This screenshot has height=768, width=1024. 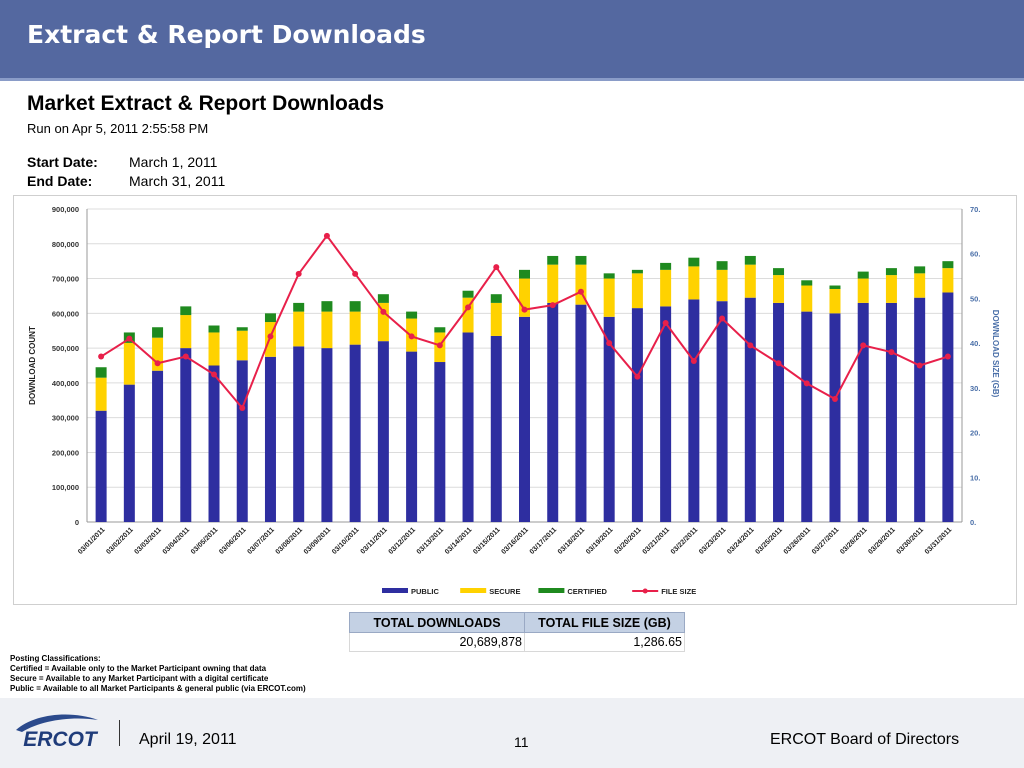 What do you see at coordinates (425, 591) in the screenshot?
I see `legend-label: PUBLIC` at bounding box center [425, 591].